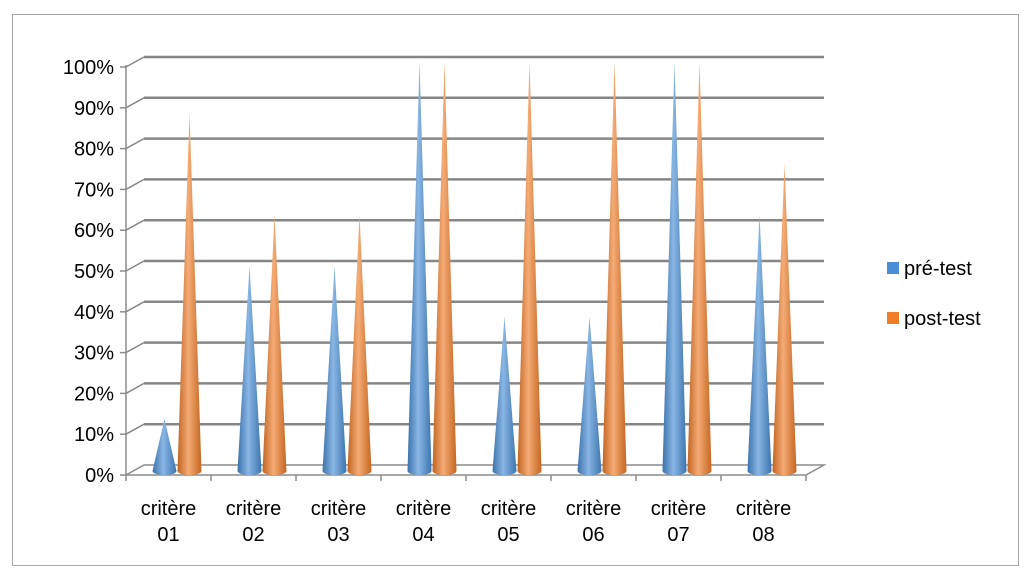 The height and width of the screenshot is (571, 1024). I want to click on y-tick-labels: 0% 10% 20% 30% 40% 50% 60% 70% 80% 90% 100%, so click(88, 272).